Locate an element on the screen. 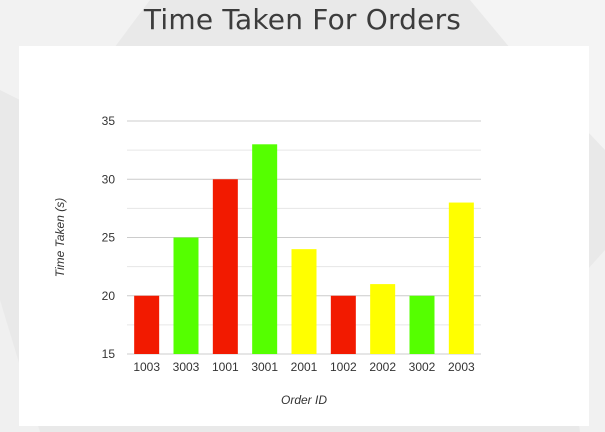  y-tick-labels: 15 20 25 30 35 is located at coordinates (109, 237).